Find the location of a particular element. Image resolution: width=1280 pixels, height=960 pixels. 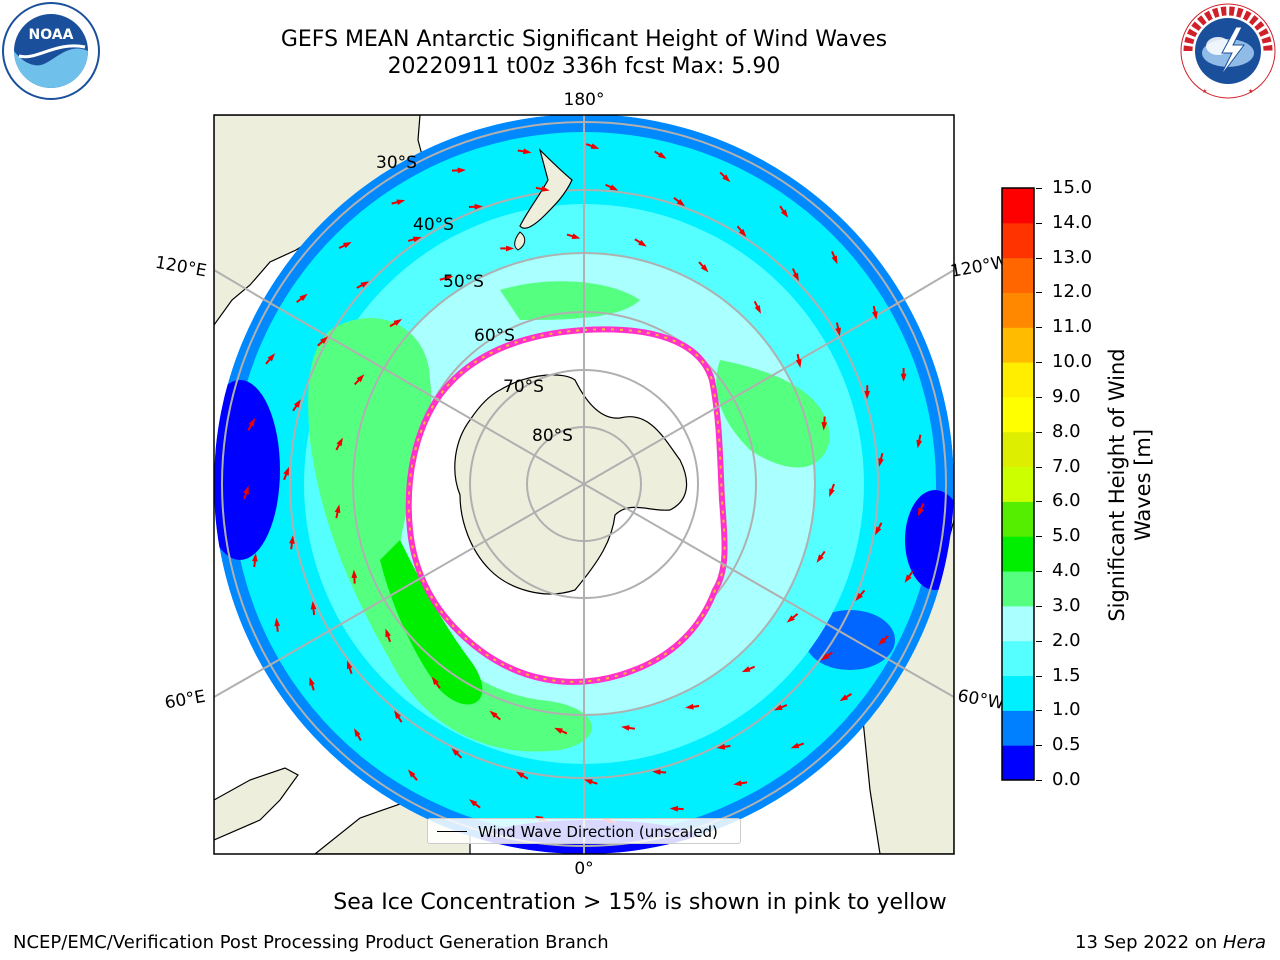

colorbar-tick-label: 10.0 is located at coordinates (1072, 362).